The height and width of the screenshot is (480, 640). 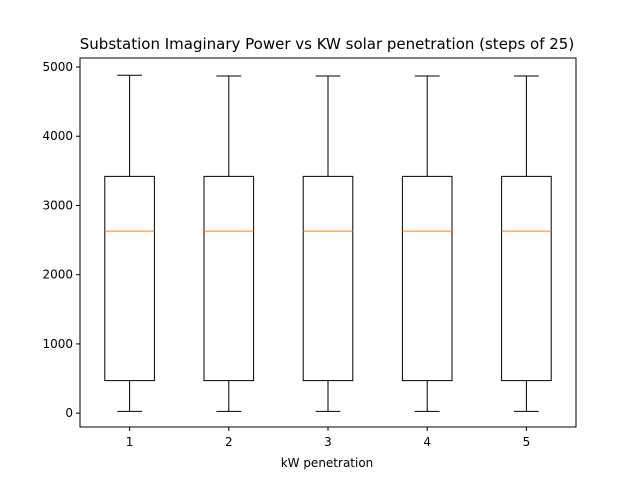 I want to click on y-axis-ticks: 0 1000 2000 3000 4000 5000, so click(x=61, y=240).